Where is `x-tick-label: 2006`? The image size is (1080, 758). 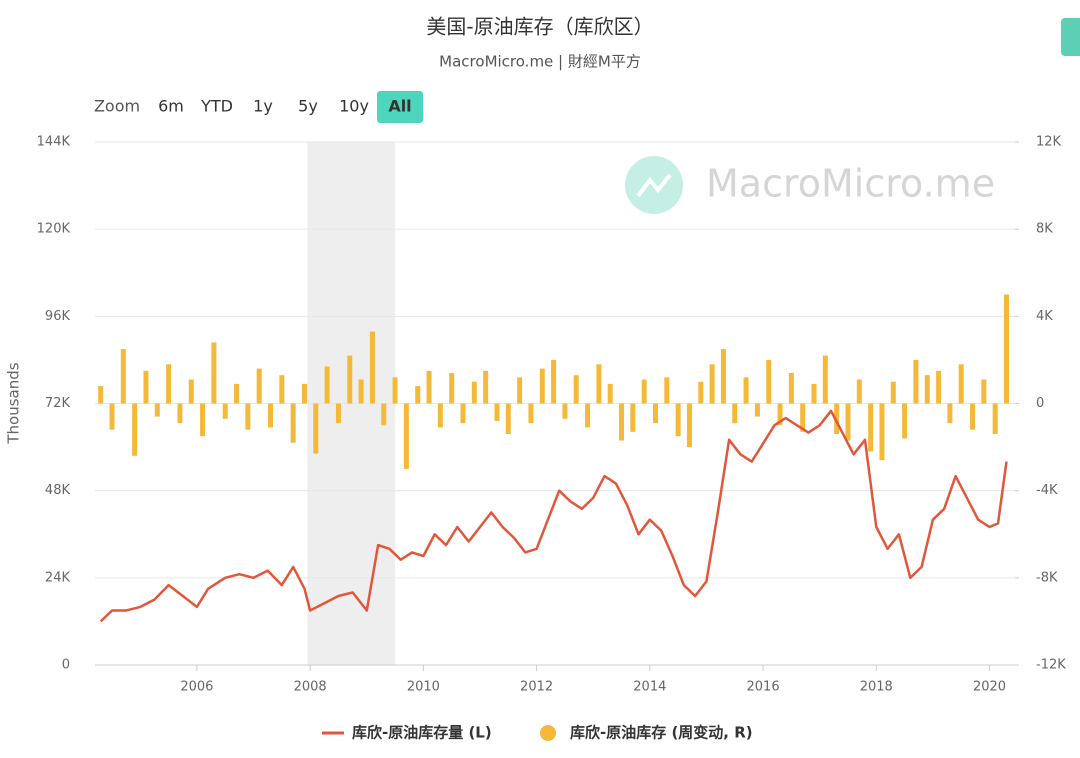 x-tick-label: 2006 is located at coordinates (196, 687).